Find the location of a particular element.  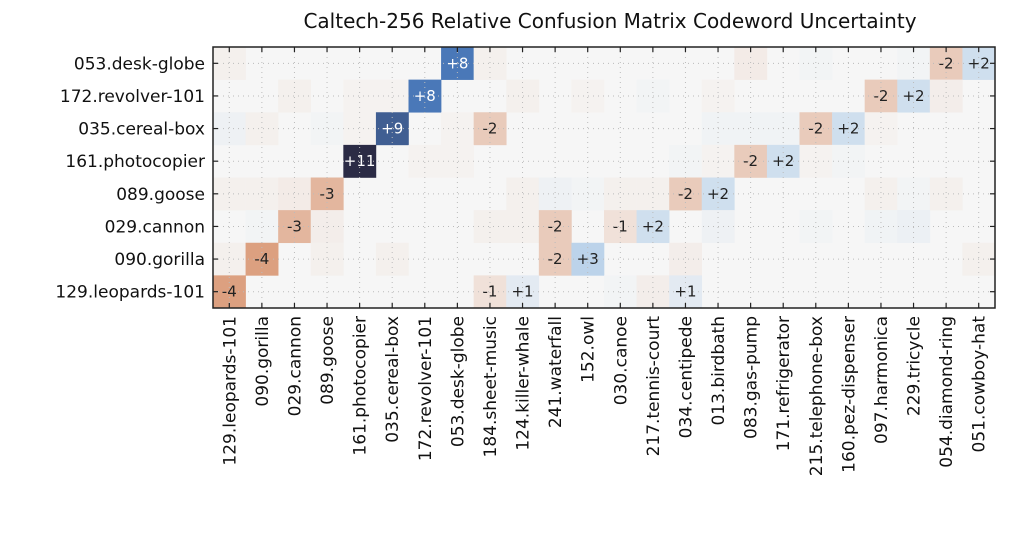

x-tick-label: 241.waterfall is located at coordinates (556, 372).